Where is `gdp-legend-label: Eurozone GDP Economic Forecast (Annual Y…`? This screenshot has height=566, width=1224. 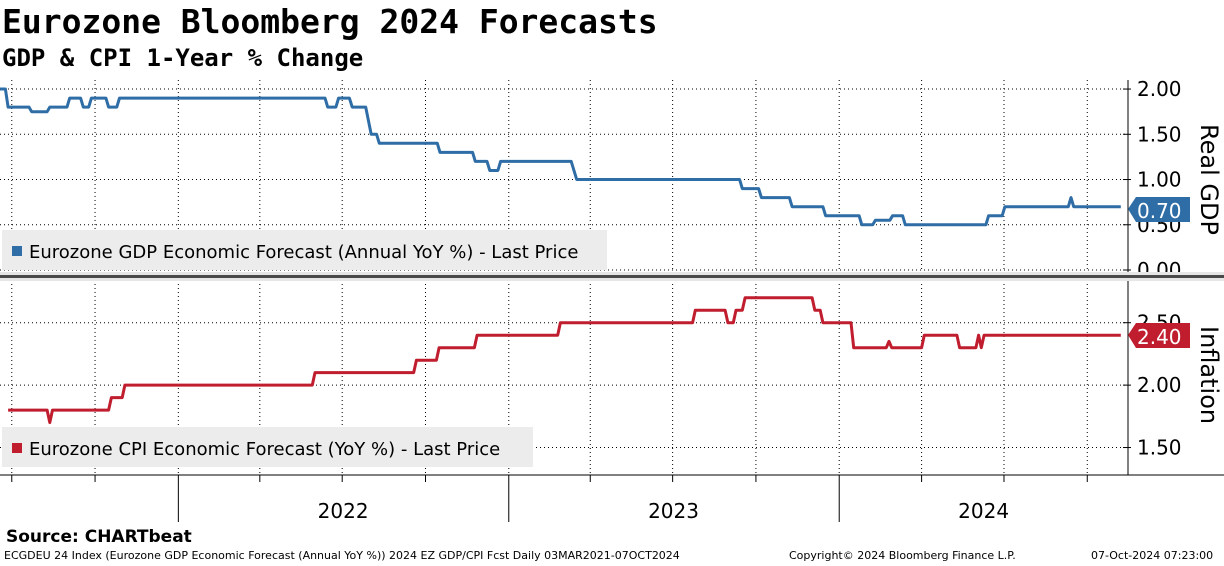
gdp-legend-label: Eurozone GDP Economic Forecast (Annual Y… is located at coordinates (303, 252).